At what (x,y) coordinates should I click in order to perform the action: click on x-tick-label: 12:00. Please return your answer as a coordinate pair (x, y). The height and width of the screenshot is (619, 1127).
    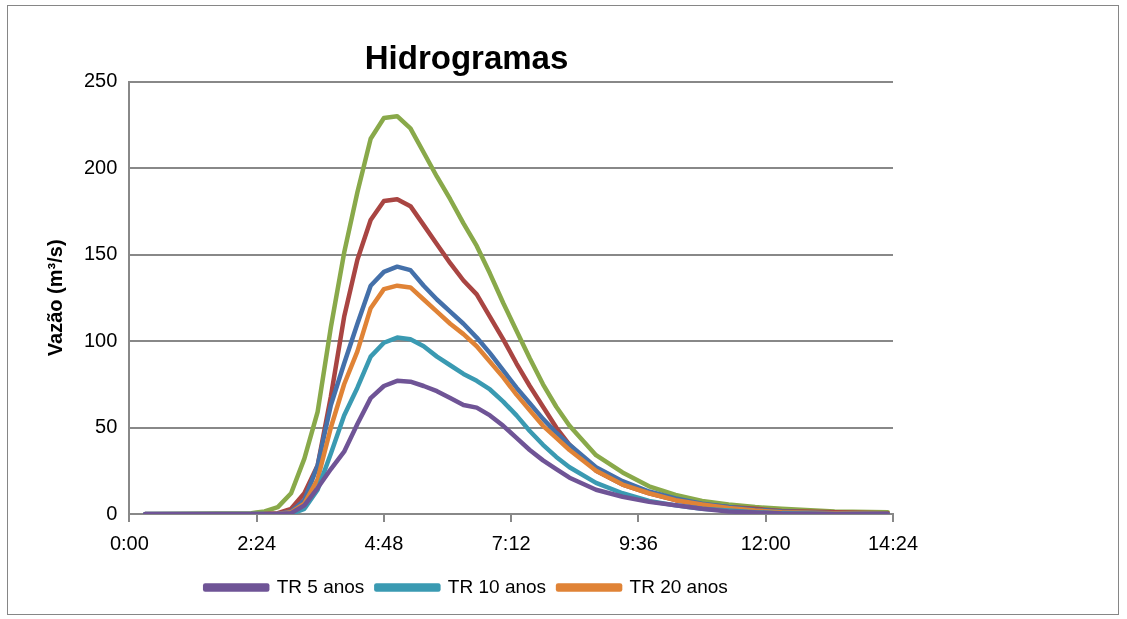
    Looking at the image, I should click on (765, 542).